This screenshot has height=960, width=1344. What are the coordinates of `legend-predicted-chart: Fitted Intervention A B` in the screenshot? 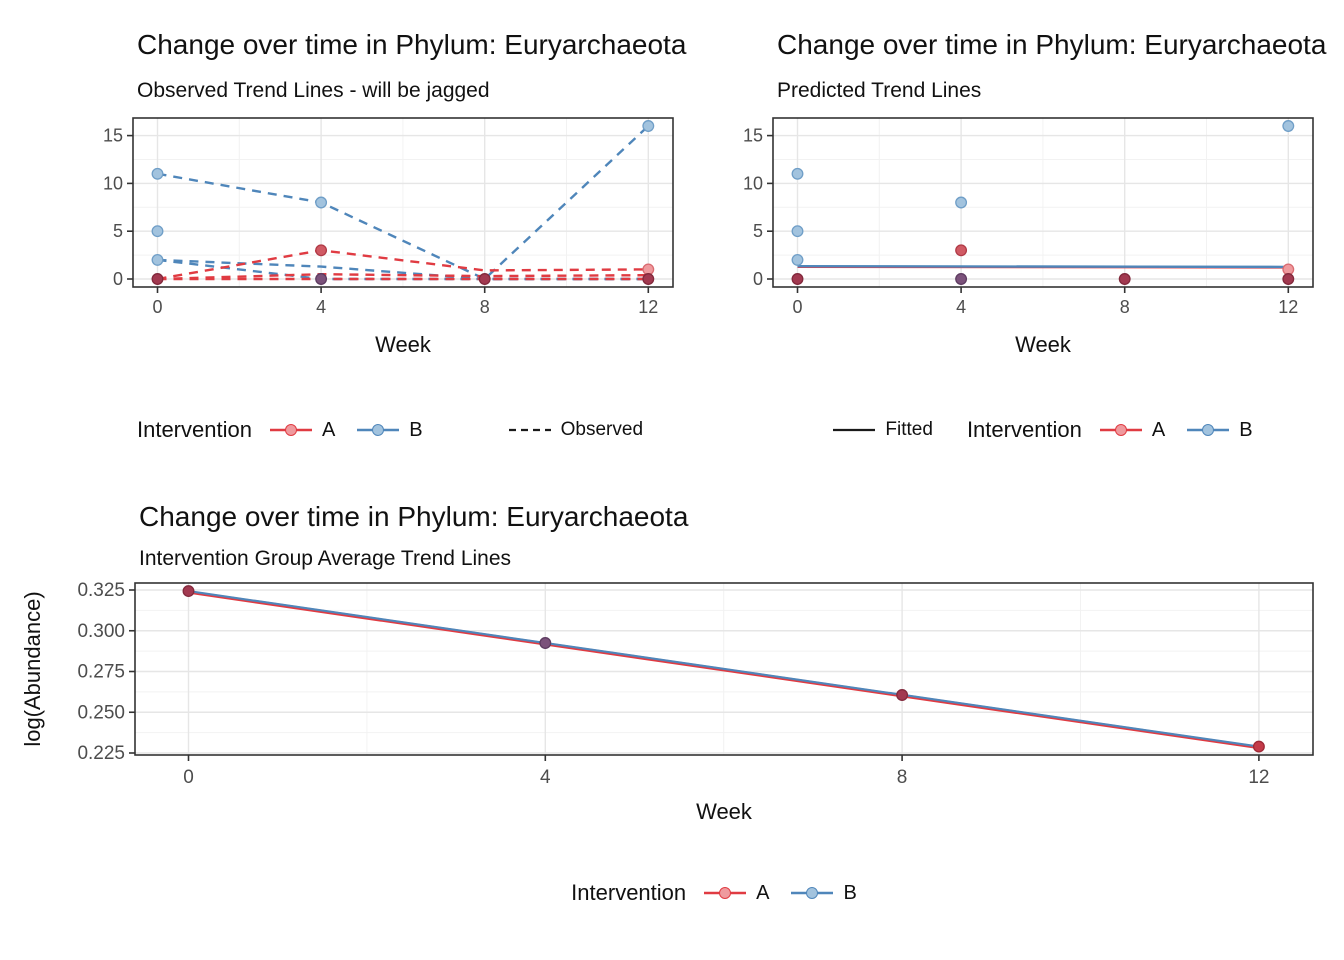 It's located at (1052, 430).